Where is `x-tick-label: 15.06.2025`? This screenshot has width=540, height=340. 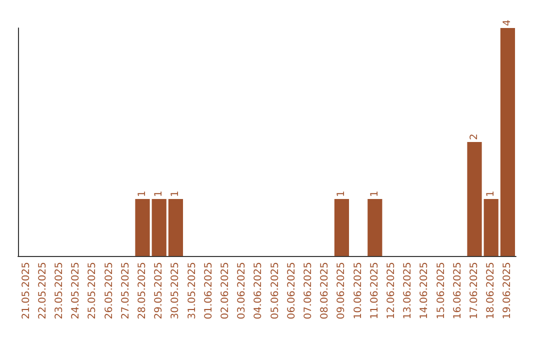 x-tick-label: 15.06.2025 is located at coordinates (441, 291).